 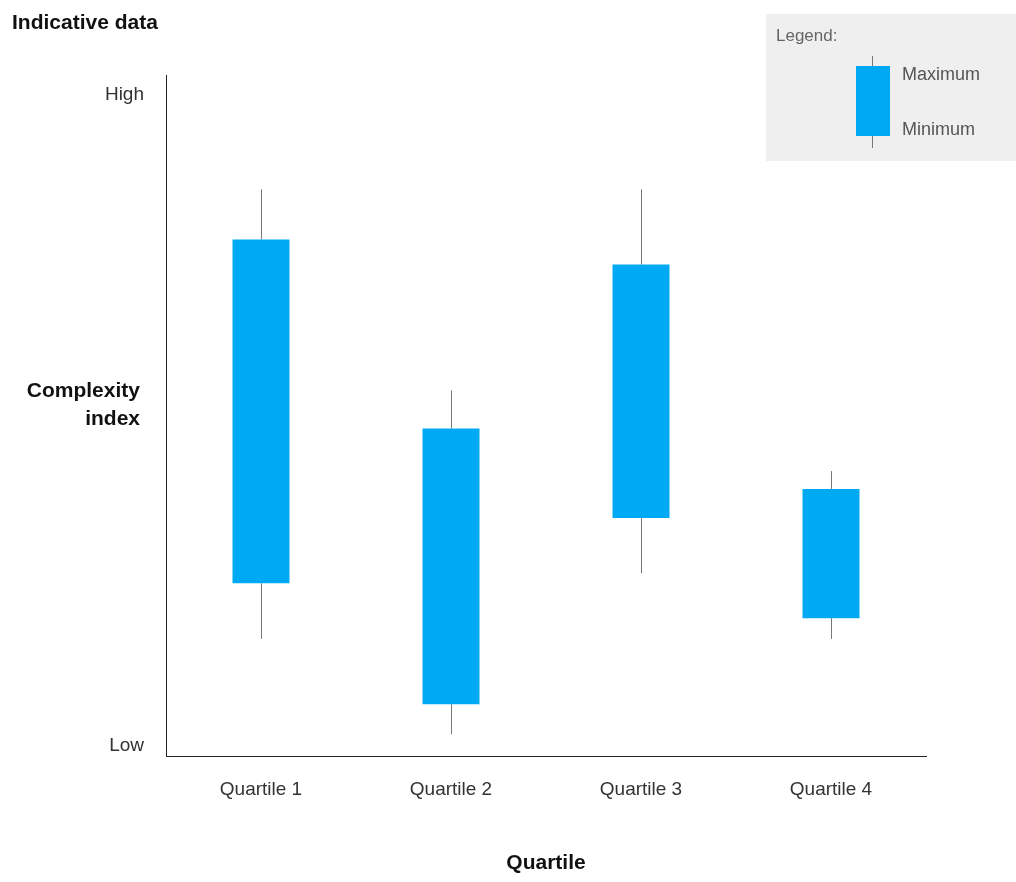 What do you see at coordinates (85, 22) in the screenshot?
I see `chart-title: Indicative data` at bounding box center [85, 22].